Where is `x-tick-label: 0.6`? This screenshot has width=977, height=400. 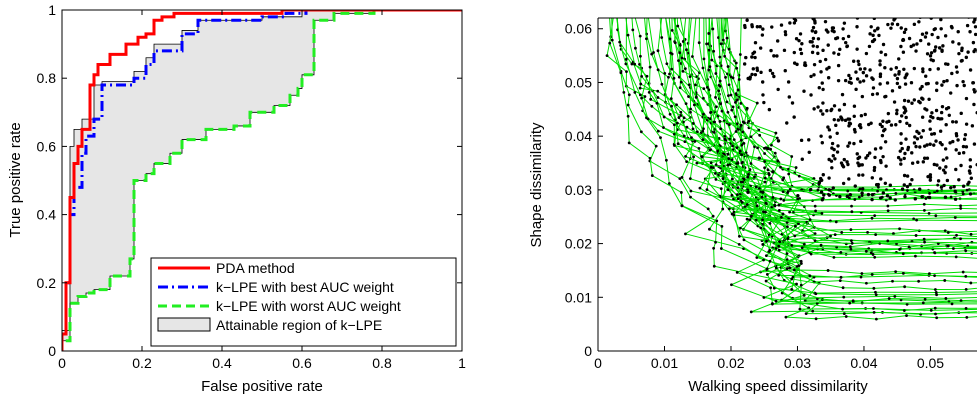
x-tick-label: 0.6 is located at coordinates (302, 363).